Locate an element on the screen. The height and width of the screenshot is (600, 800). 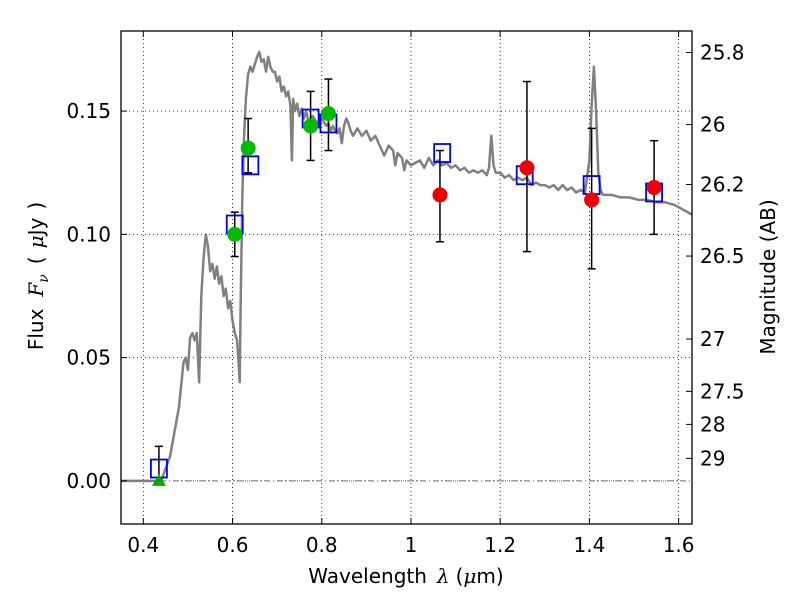
x-tick-label: 1 is located at coordinates (411, 545).